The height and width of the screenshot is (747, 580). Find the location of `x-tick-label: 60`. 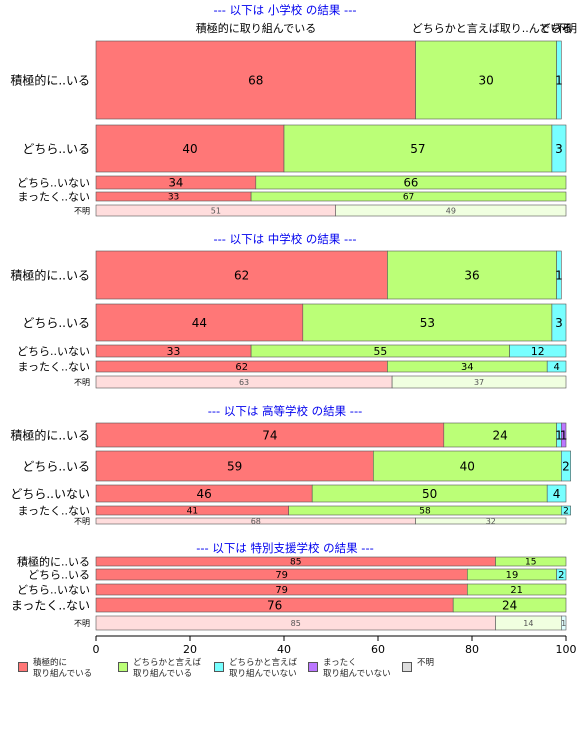

x-tick-label: 60 is located at coordinates (378, 649).